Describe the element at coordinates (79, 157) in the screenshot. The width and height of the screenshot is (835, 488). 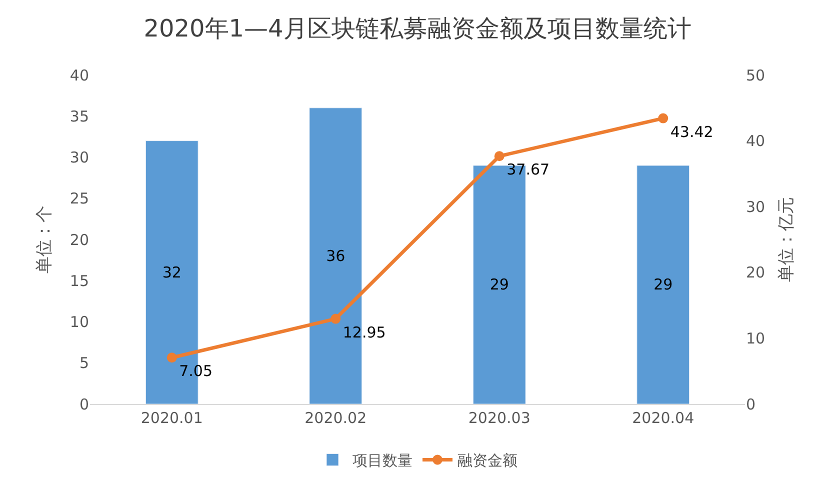
I see `y-tick-label: 30` at that location.